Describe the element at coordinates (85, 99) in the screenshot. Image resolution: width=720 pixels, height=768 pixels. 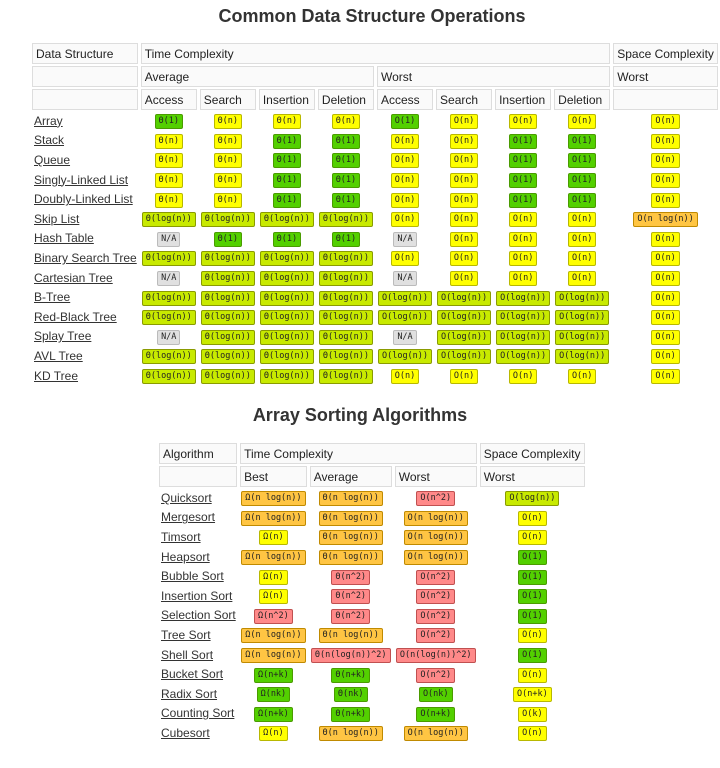
I see `header-blank` at that location.